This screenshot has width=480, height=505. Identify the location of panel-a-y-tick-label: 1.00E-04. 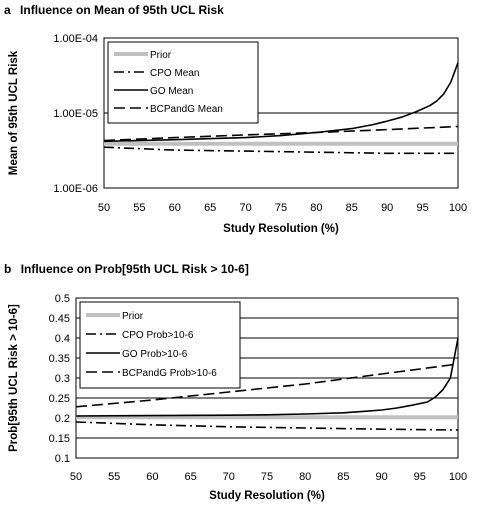
(75, 39).